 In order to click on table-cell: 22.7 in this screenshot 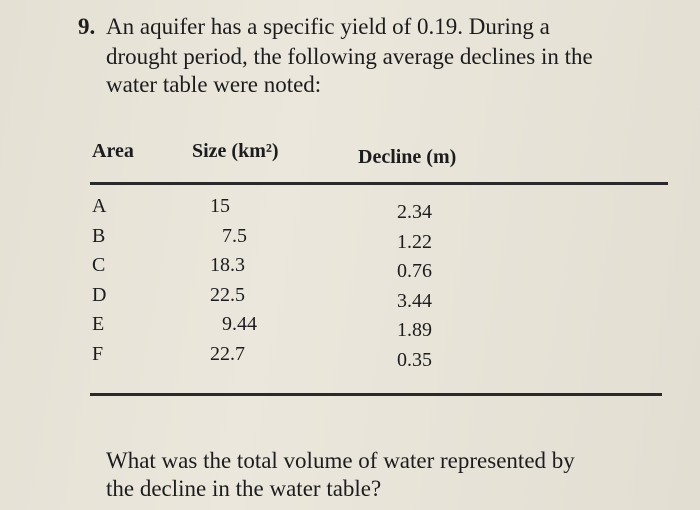, I will do `click(227, 354)`.